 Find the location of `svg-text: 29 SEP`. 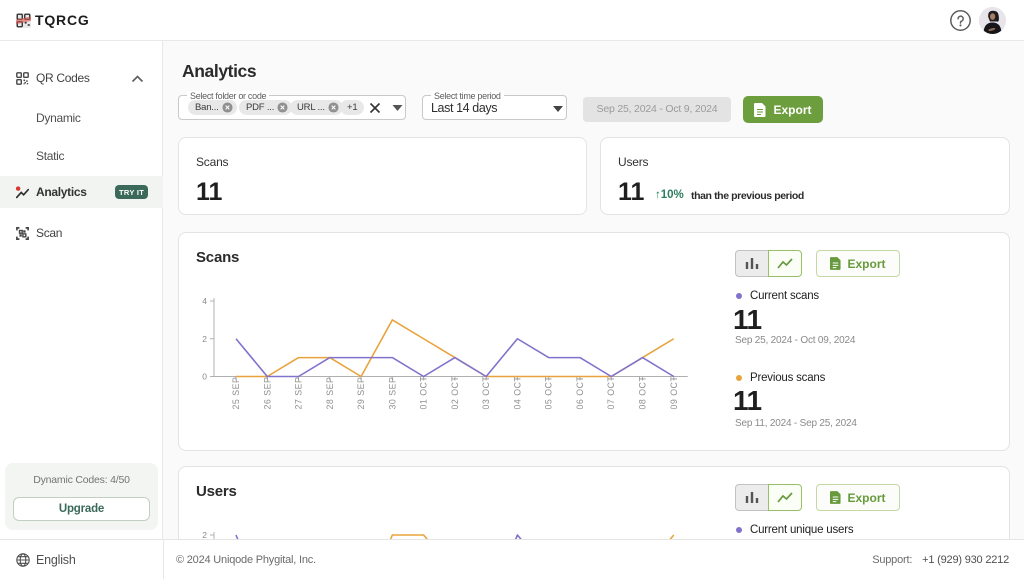

svg-text: 29 SEP is located at coordinates (361, 393).